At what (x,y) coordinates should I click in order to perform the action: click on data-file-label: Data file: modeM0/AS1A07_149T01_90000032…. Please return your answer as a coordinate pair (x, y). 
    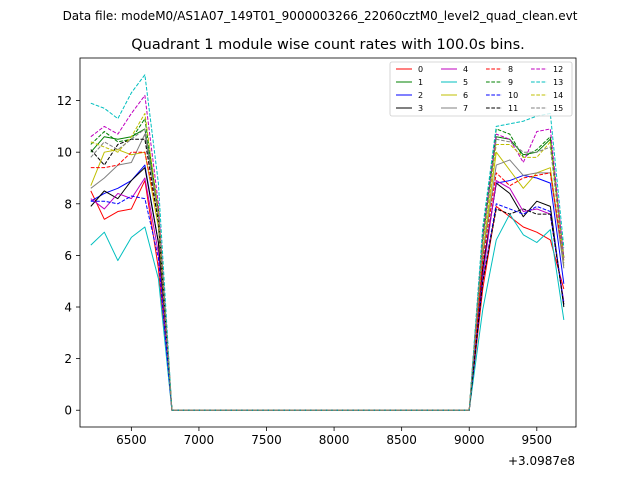
    Looking at the image, I should click on (320, 16).